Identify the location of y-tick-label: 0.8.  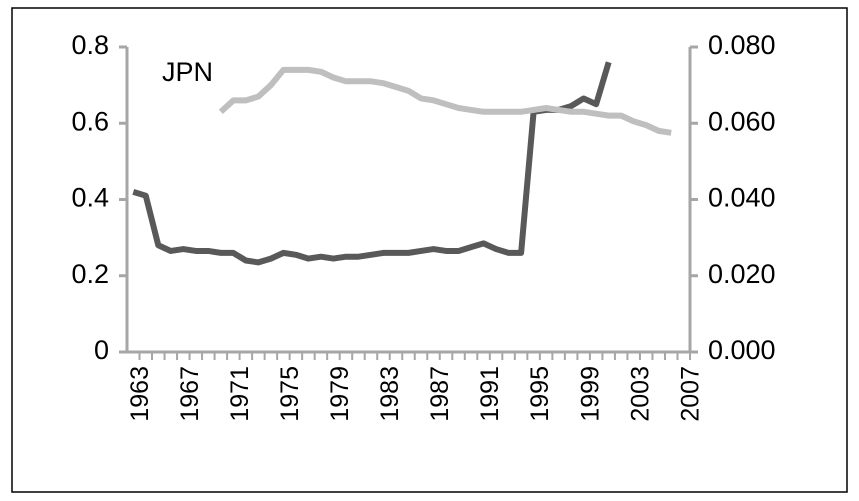
(90, 45).